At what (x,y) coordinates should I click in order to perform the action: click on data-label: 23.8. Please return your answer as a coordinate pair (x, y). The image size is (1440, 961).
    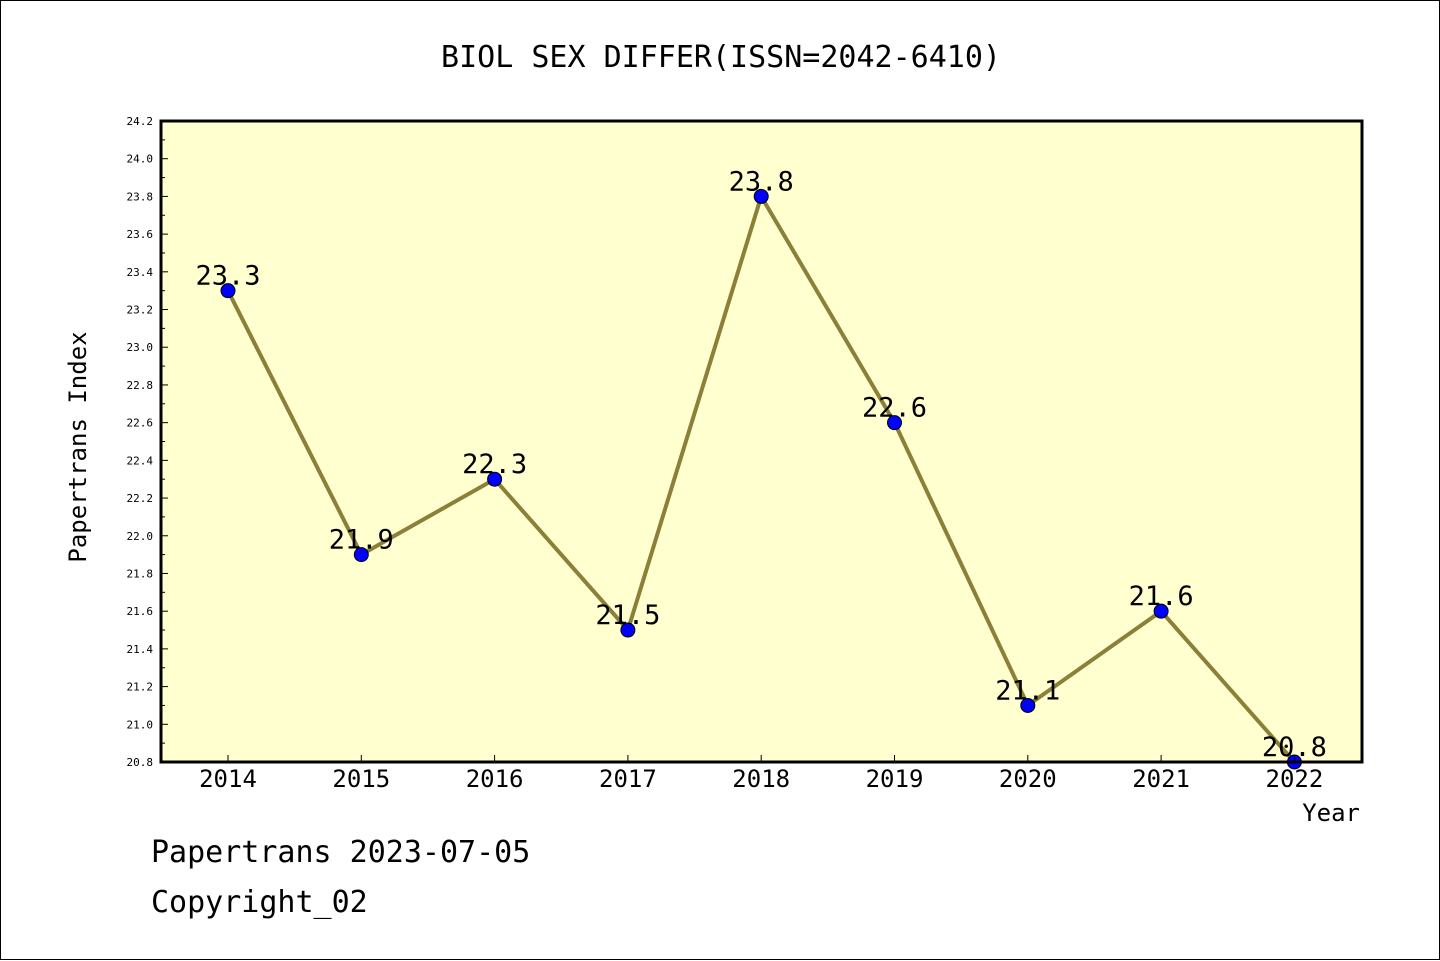
    Looking at the image, I should click on (761, 181).